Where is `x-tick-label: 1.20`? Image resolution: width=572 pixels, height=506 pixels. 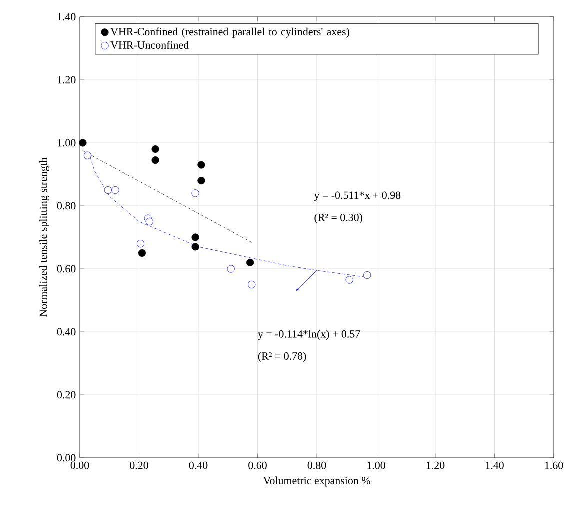
x-tick-label: 1.20 is located at coordinates (435, 466).